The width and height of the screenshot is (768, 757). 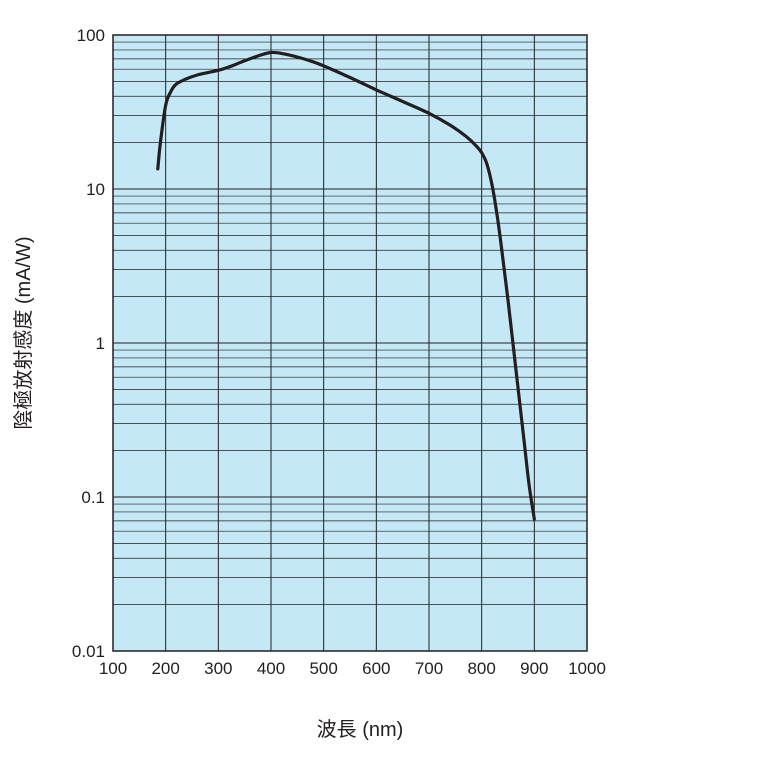 I want to click on y-tick-label: 1, so click(x=100, y=343).